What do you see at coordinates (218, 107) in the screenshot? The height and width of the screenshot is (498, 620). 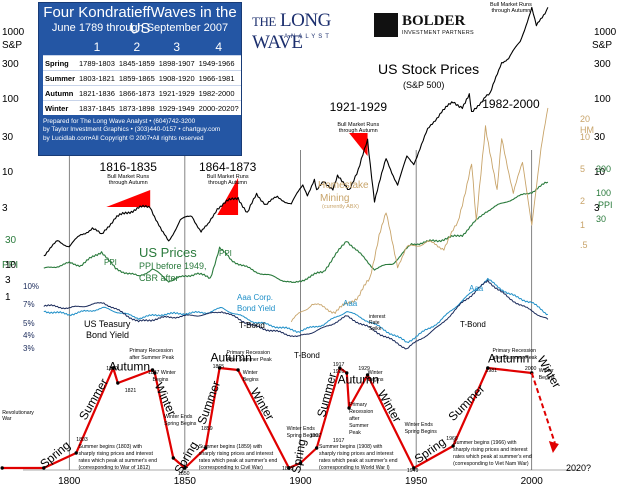 I see `period-cell: 2000-2020?` at bounding box center [218, 107].